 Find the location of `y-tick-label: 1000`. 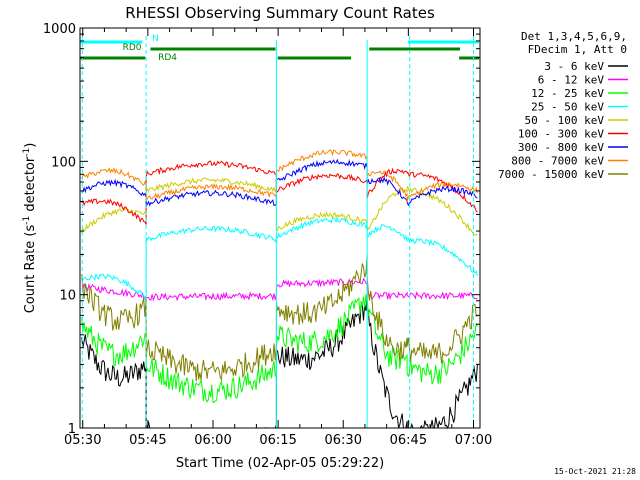

y-tick-label: 1000 is located at coordinates (59, 29).